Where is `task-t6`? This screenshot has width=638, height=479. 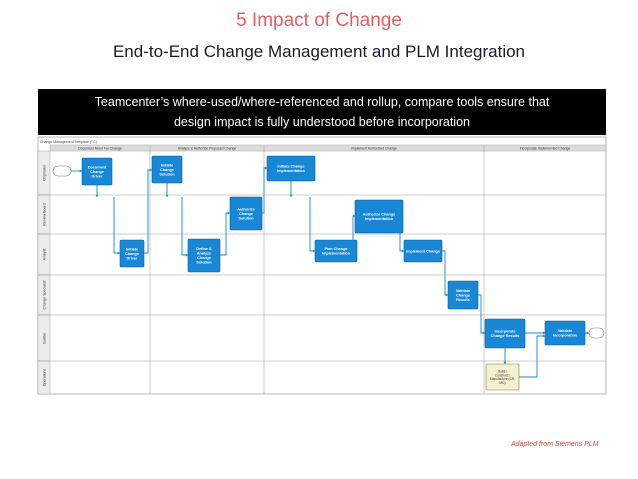 task-t6 is located at coordinates (291, 168).